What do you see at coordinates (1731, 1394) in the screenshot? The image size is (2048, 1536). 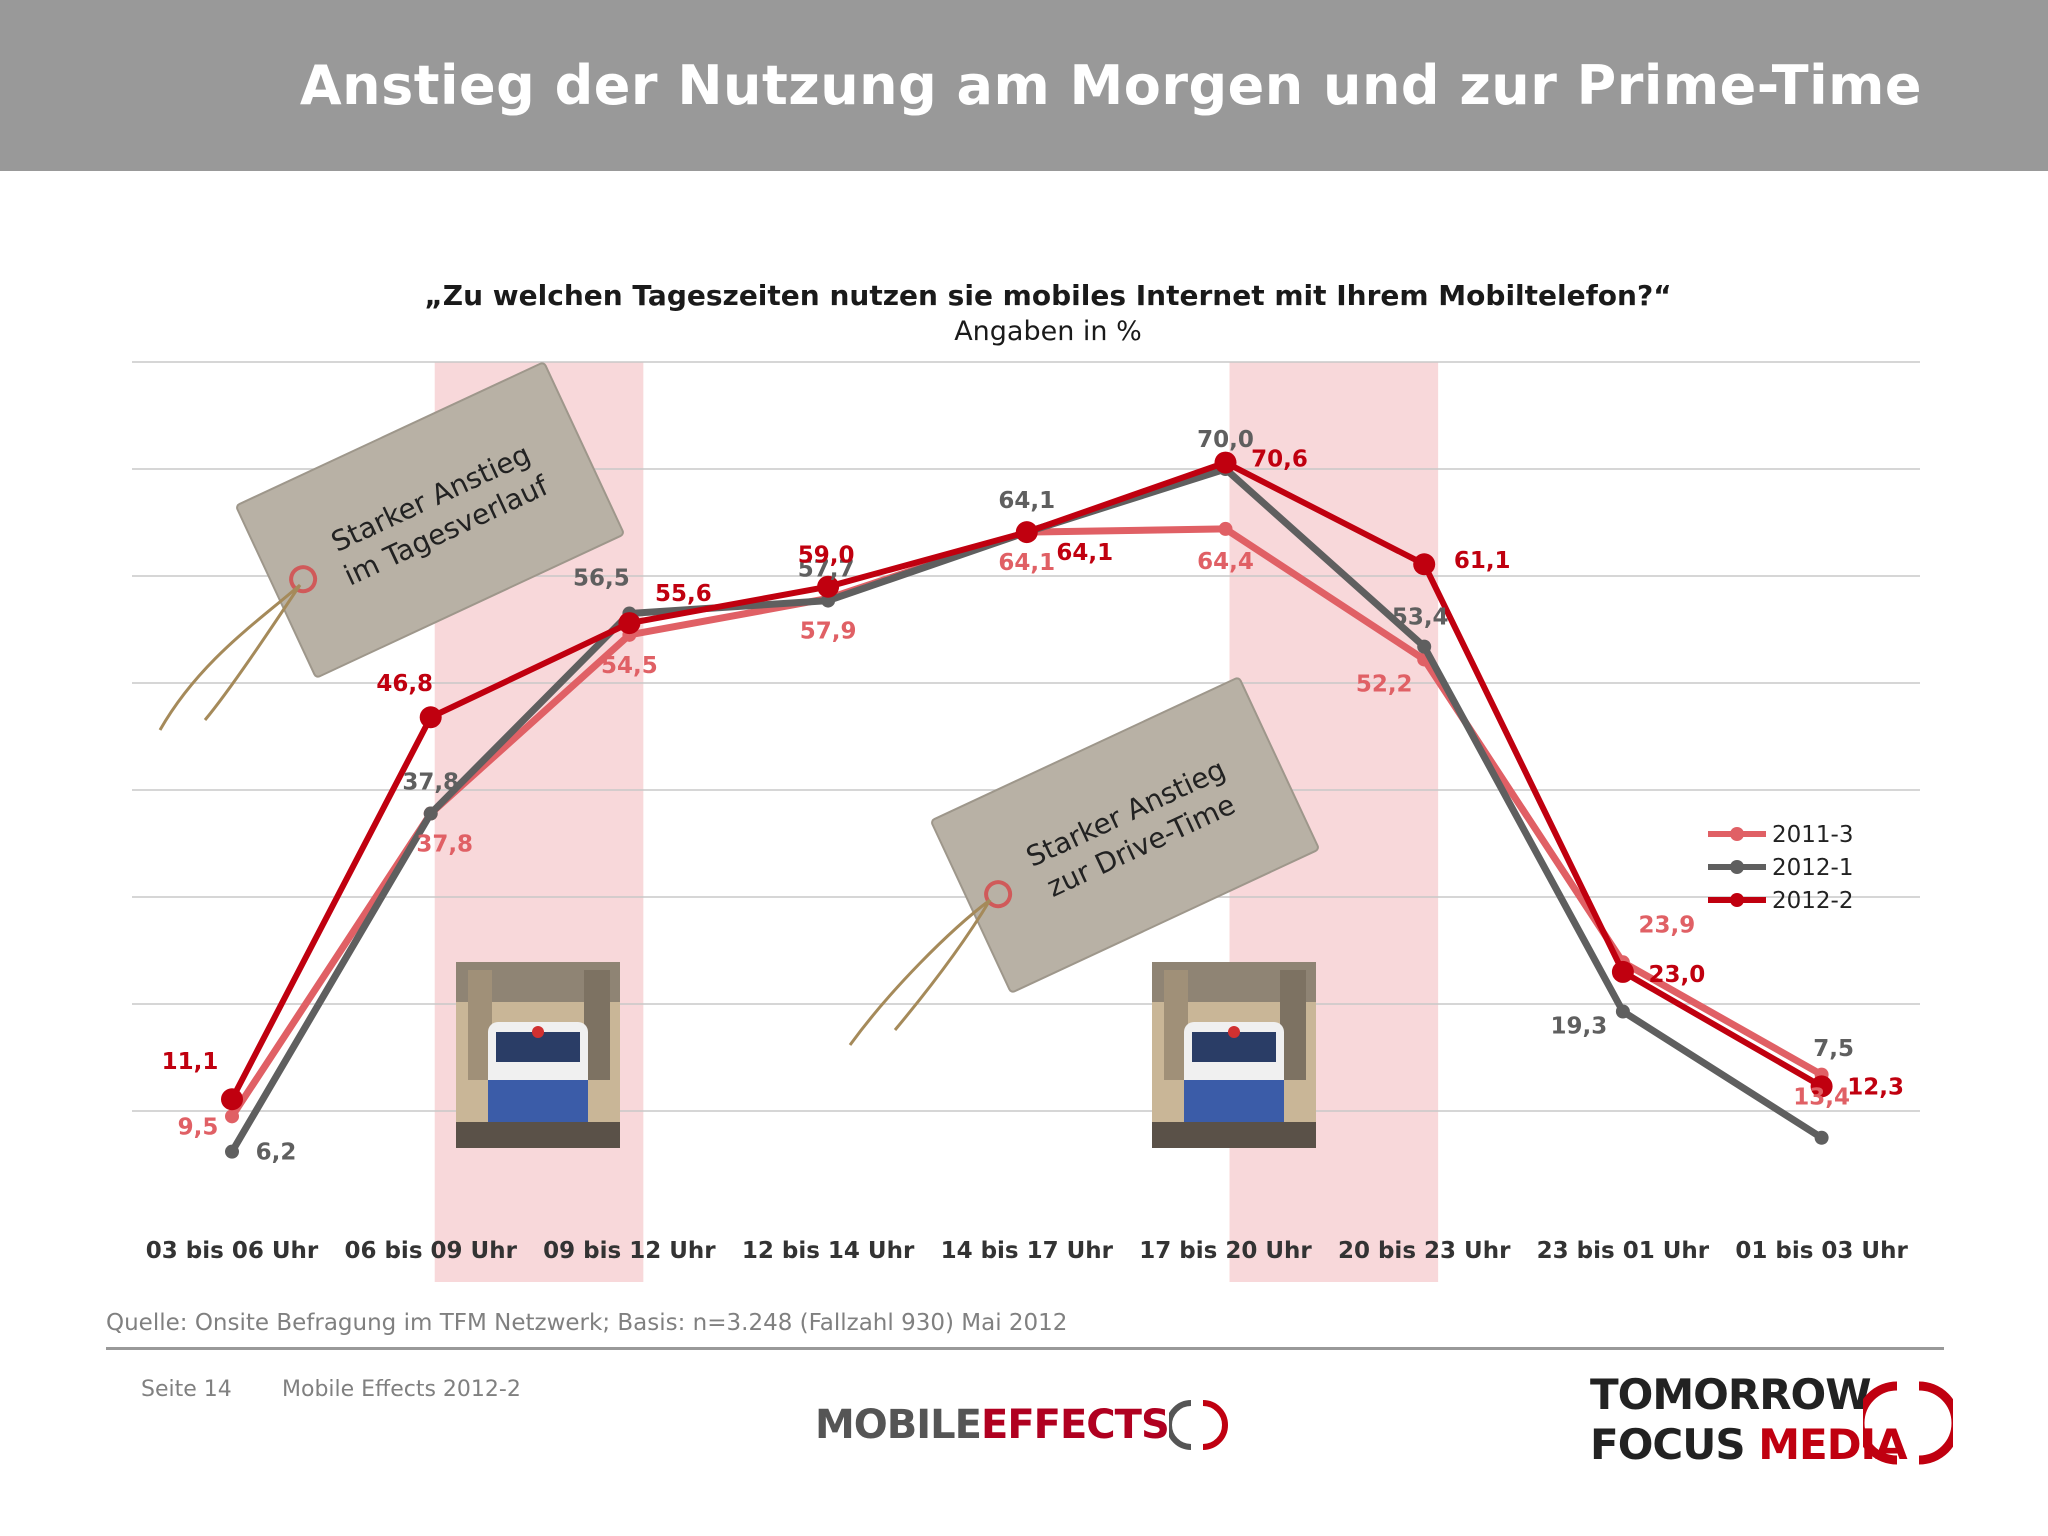 I see `logo-line-1: TOMORROW` at bounding box center [1731, 1394].